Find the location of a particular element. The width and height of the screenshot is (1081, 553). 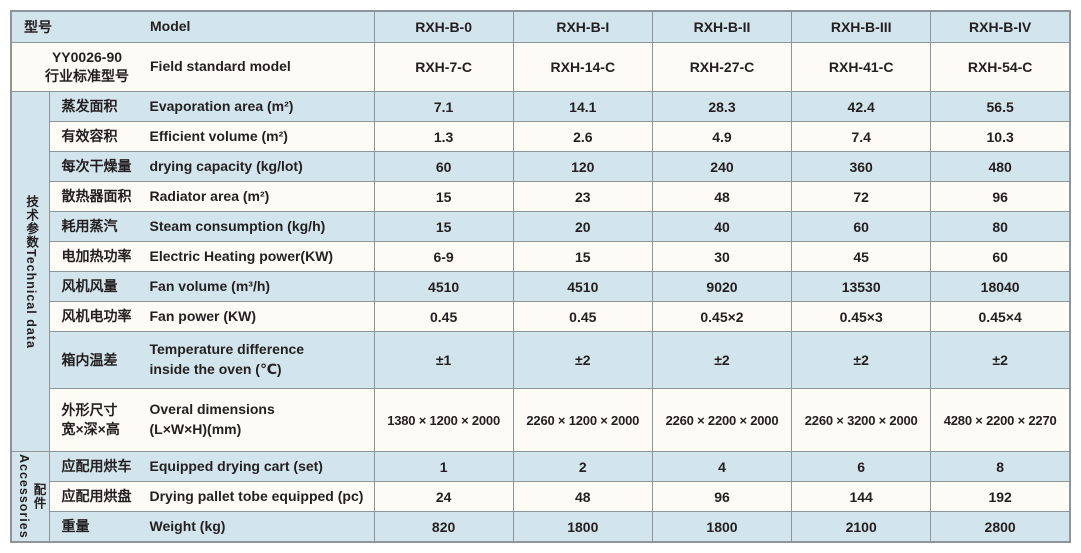

value-cell: 1.3 is located at coordinates (443, 136).